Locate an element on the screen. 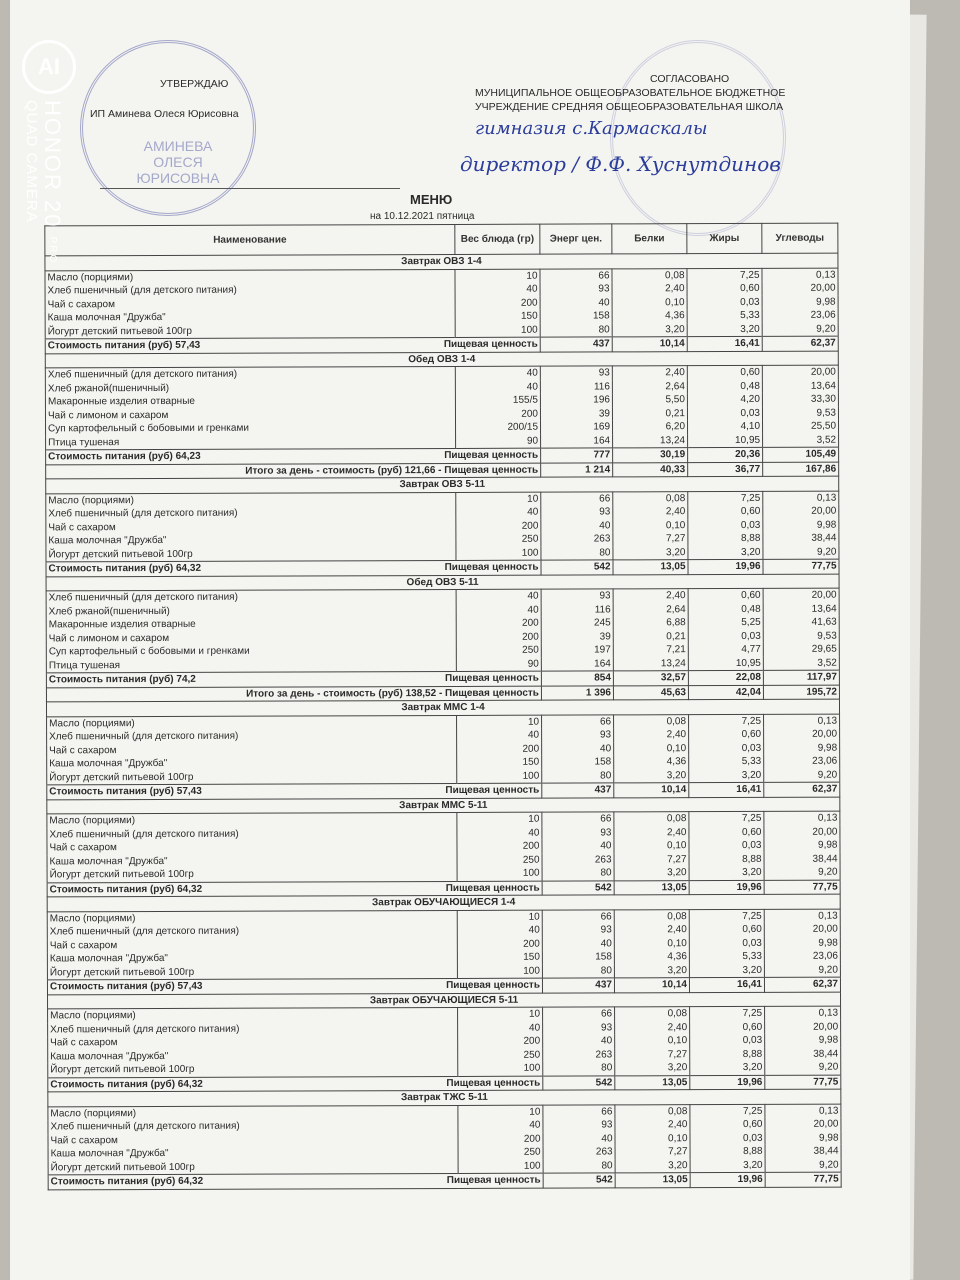  weight: 90 is located at coordinates (498, 441).